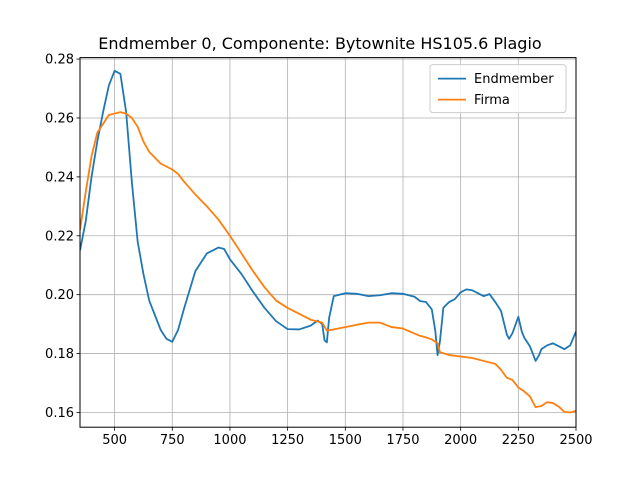 This screenshot has height=484, width=640. Describe the element at coordinates (575, 440) in the screenshot. I see `x-tick-label: 2500` at that location.